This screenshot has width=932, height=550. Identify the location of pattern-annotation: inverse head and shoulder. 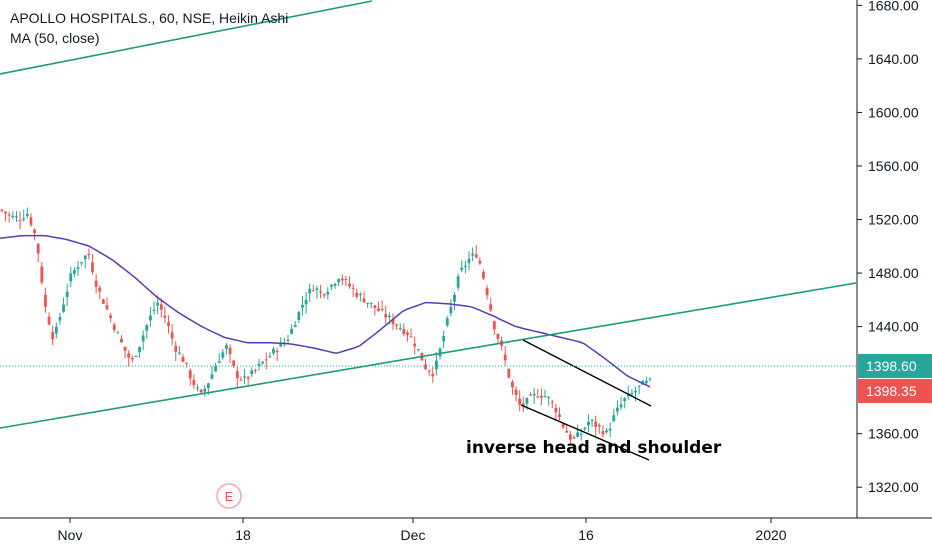
(594, 448).